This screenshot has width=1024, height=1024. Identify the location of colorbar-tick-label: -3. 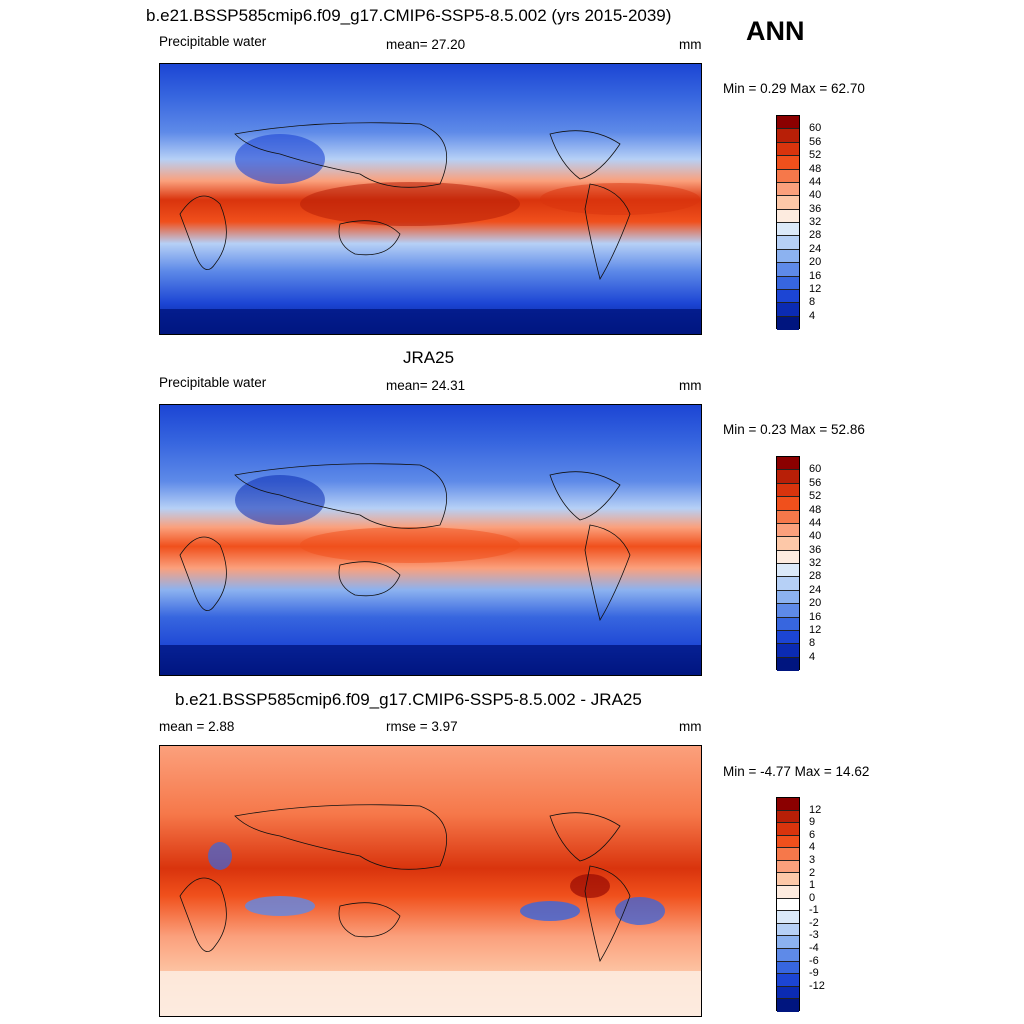
(814, 935).